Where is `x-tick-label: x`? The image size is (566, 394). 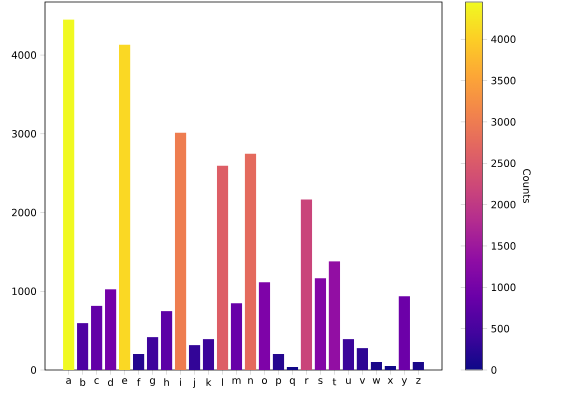 x-tick-label: x is located at coordinates (391, 381).